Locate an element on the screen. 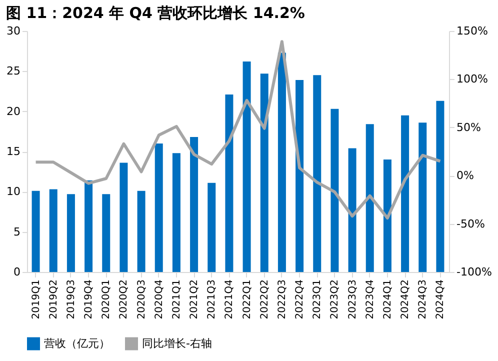  y2-tick-label: 150% is located at coordinates (472, 31).